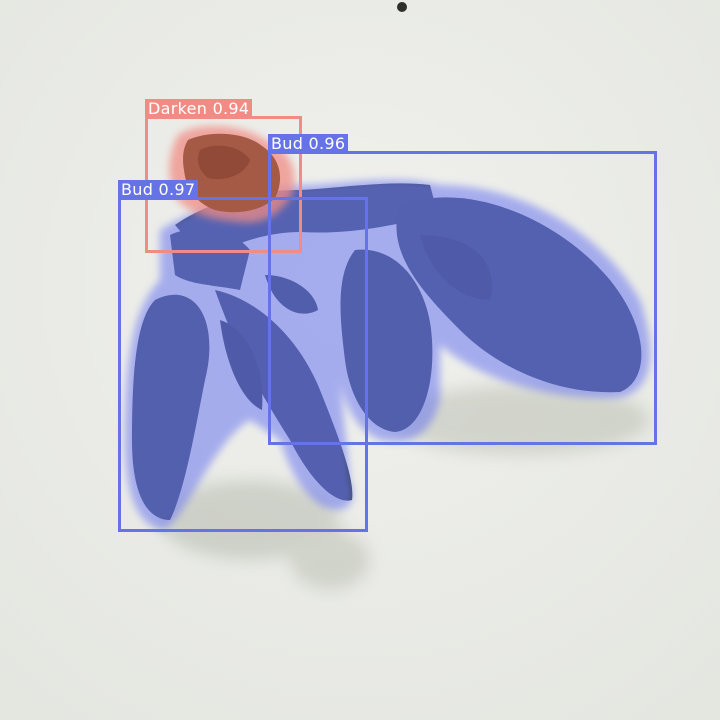 This screenshot has height=720, width=720. Describe the element at coordinates (198, 108) in the screenshot. I see `detection-label-darken: Darken 0.94` at that location.